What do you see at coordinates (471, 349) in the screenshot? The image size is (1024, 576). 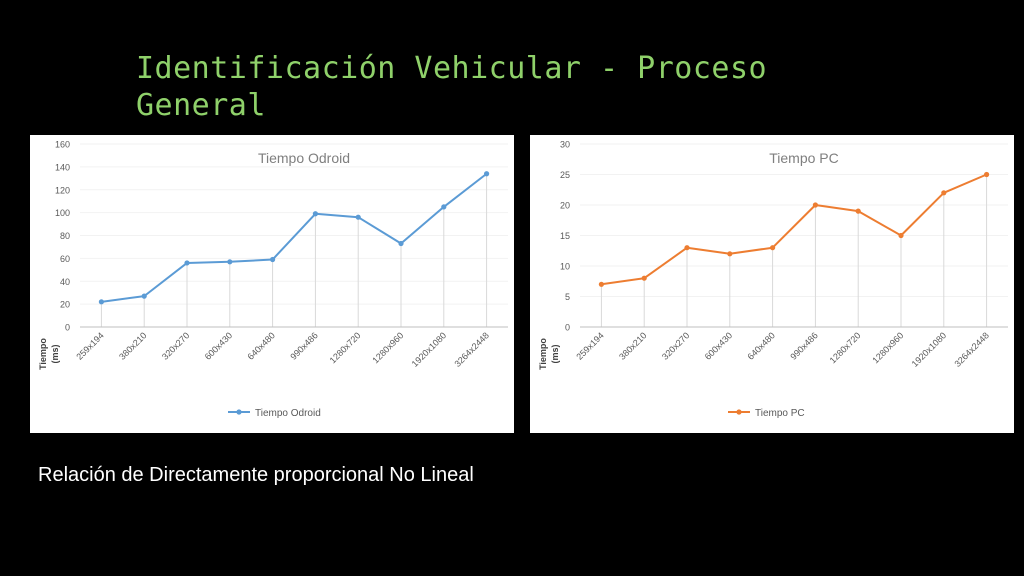 I see `chart-0-xtick-label: 3264x2448` at bounding box center [471, 349].